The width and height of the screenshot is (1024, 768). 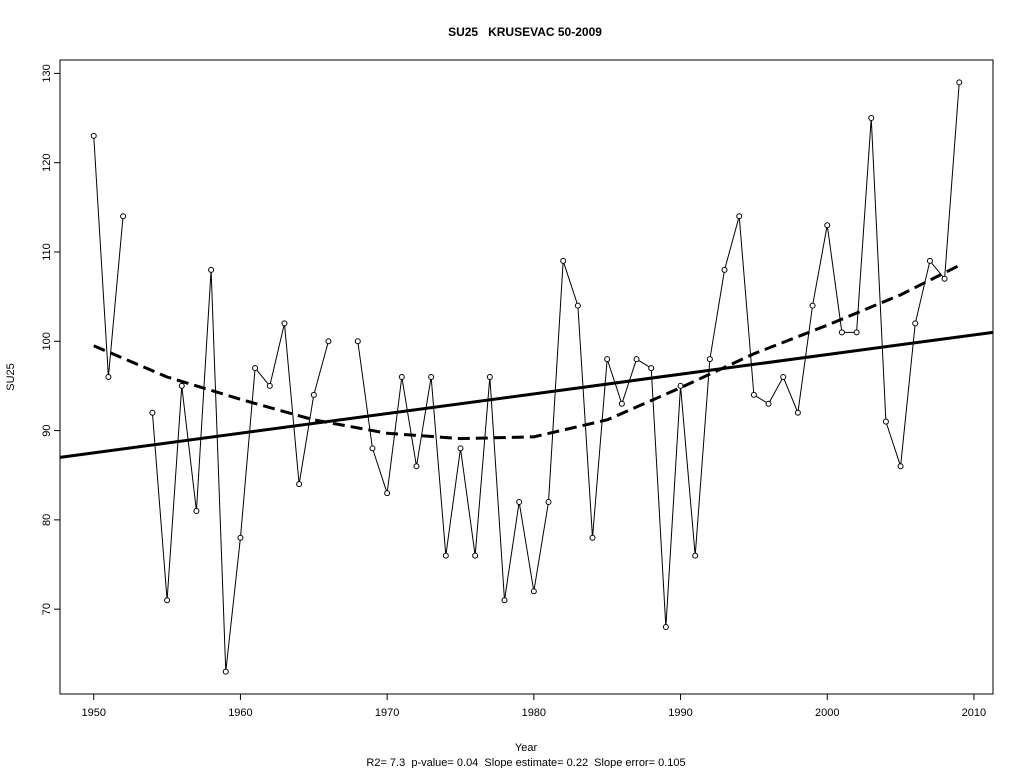 I want to click on y-axis-label: SU25, so click(x=11, y=377).